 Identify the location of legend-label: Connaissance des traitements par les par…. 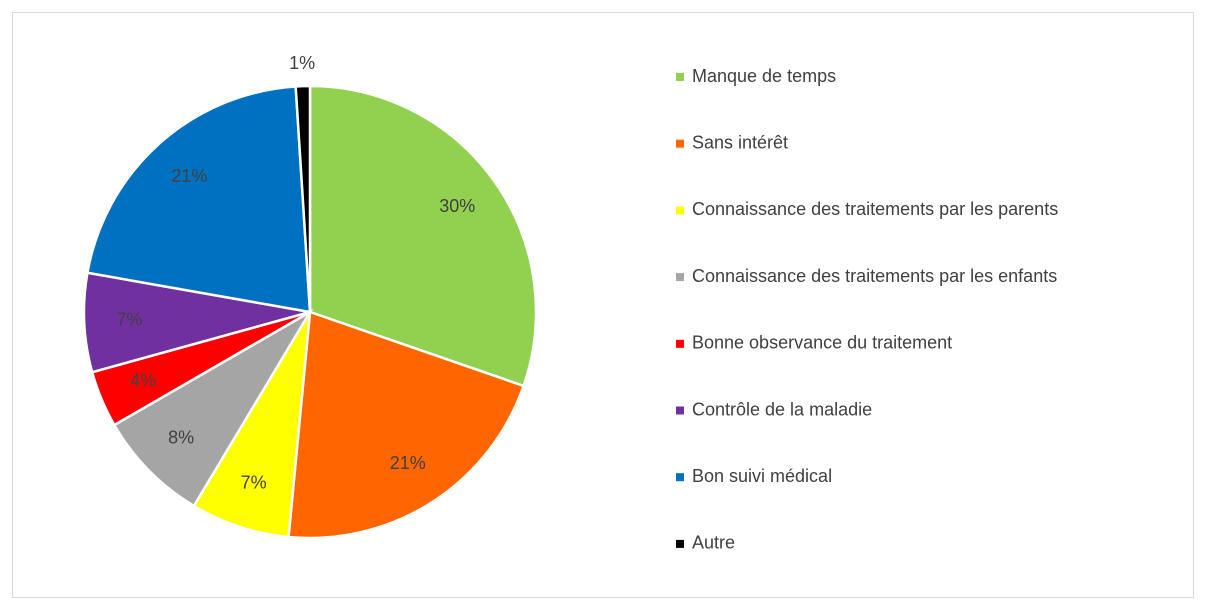
(875, 209).